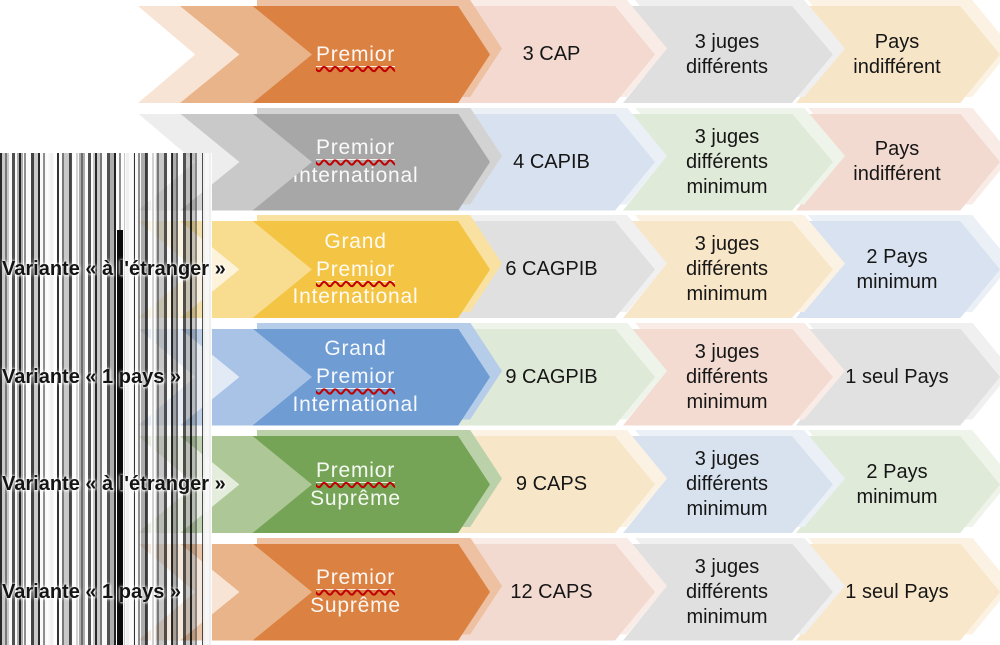 This screenshot has width=1000, height=645. I want to click on requirement-text: 9 CAPS, so click(551, 484).